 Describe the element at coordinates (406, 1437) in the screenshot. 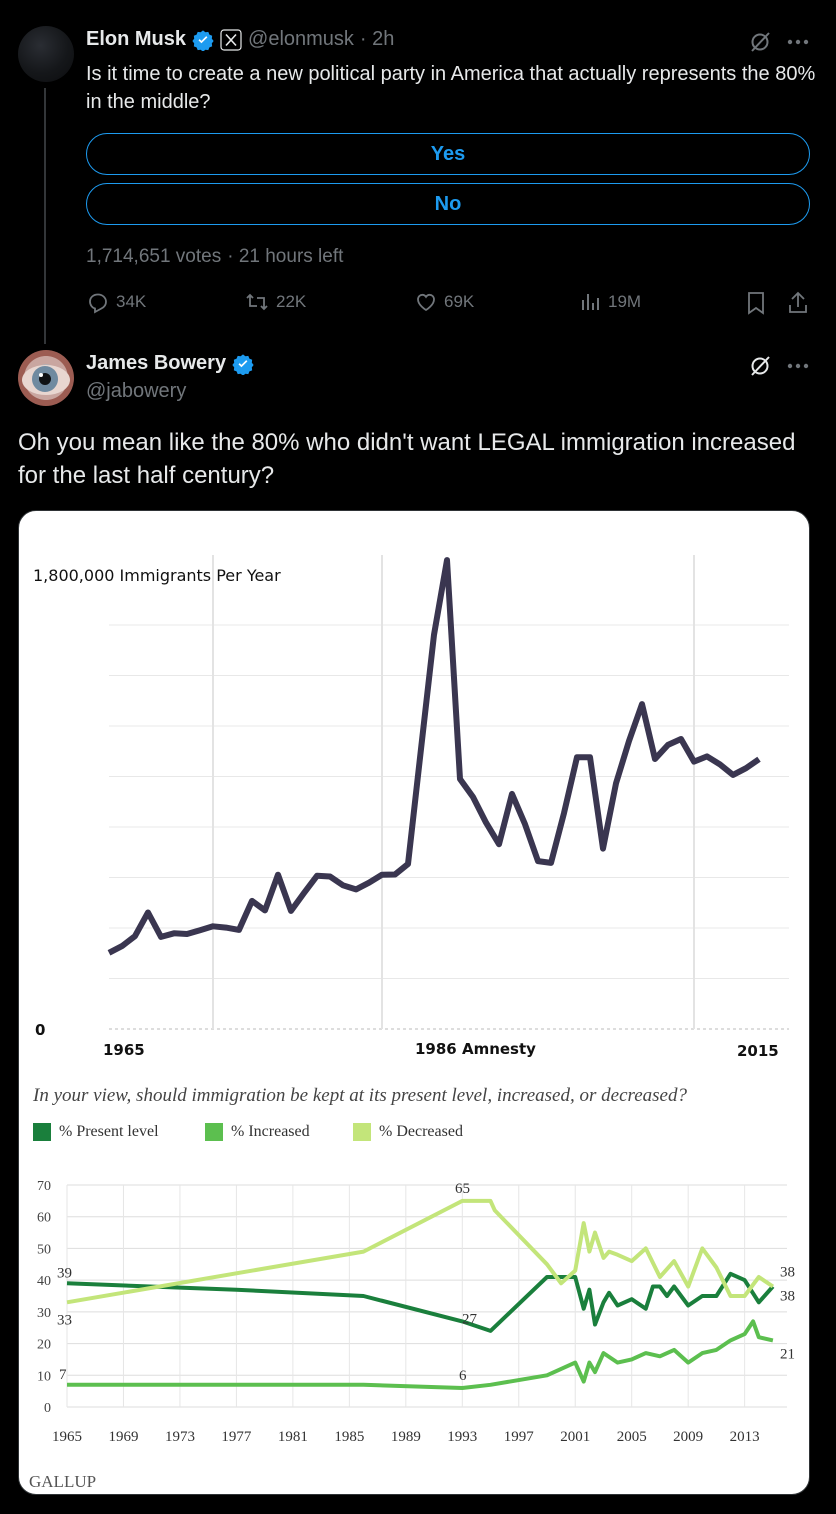

I see `x-tick-label: 1989` at that location.